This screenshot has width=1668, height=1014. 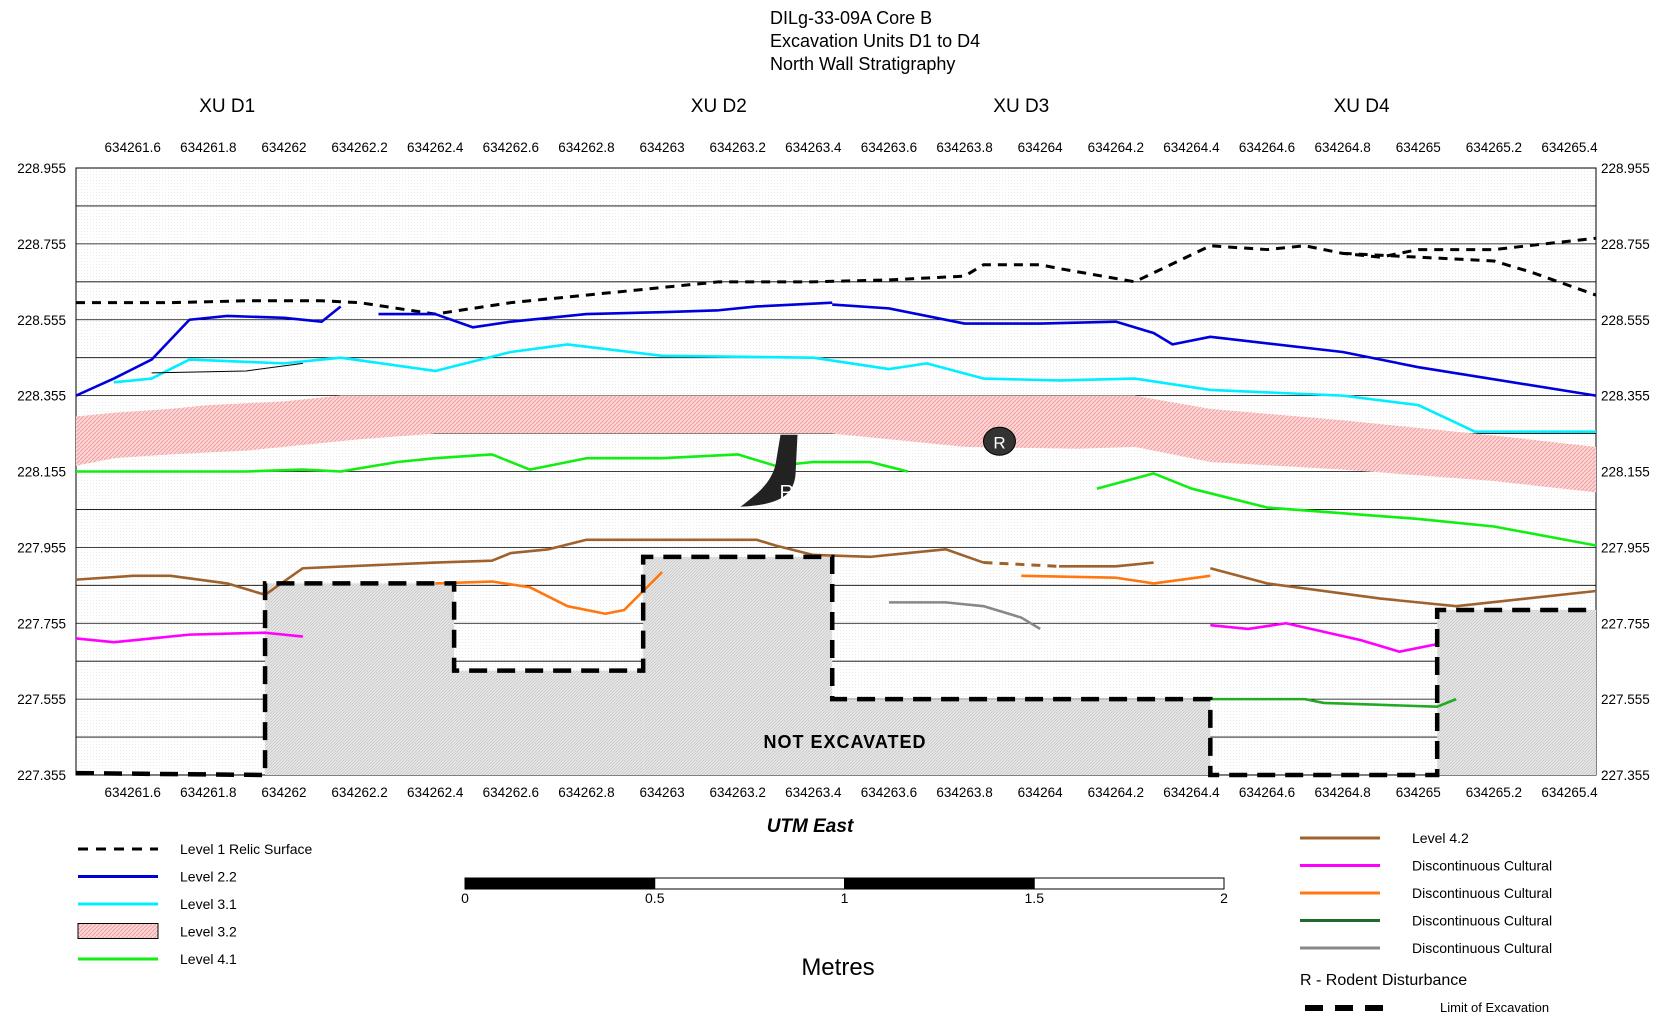 What do you see at coordinates (810, 826) in the screenshot?
I see `x-axis-label: UTM East` at bounding box center [810, 826].